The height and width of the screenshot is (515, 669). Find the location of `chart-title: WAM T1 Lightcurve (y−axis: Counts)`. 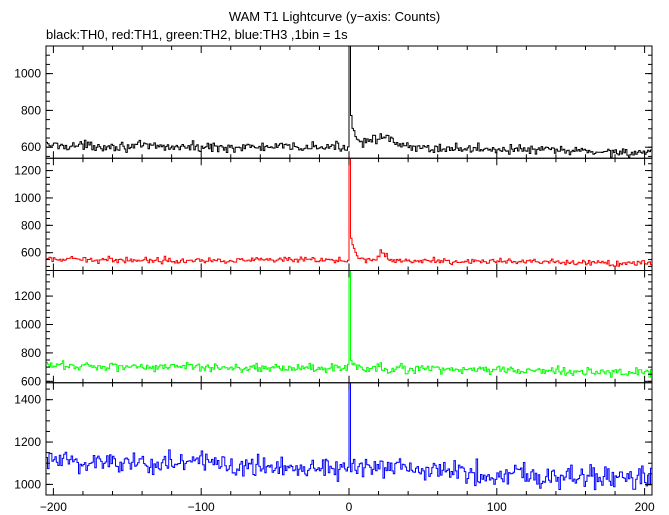

chart-title: WAM T1 Lightcurve (y−axis: Counts) is located at coordinates (334, 16).